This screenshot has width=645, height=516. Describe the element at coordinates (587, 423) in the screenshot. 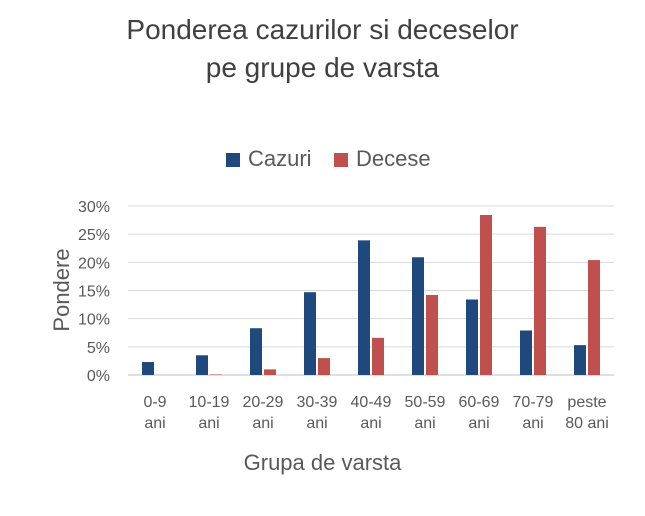

I see `x-tick-label: 80 ani` at that location.